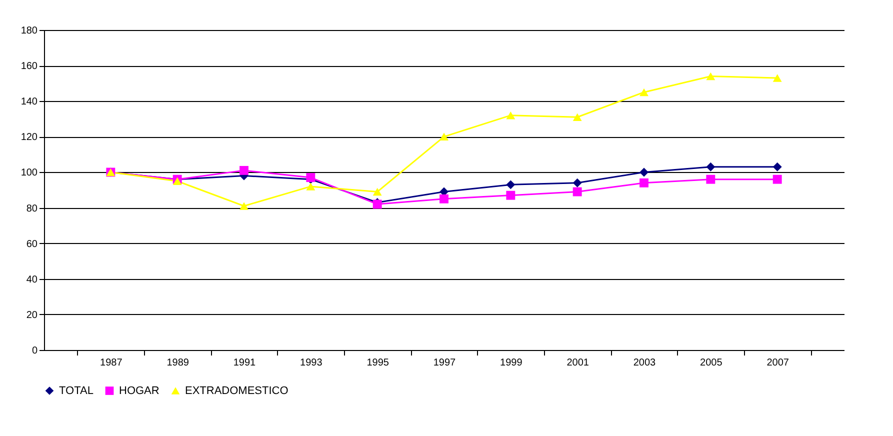 The height and width of the screenshot is (436, 893). What do you see at coordinates (32, 280) in the screenshot?
I see `y-tick-label: 40` at bounding box center [32, 280].